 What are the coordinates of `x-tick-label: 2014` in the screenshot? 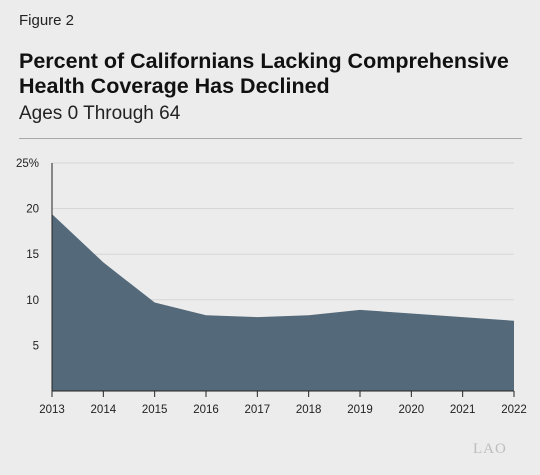 It's located at (104, 410).